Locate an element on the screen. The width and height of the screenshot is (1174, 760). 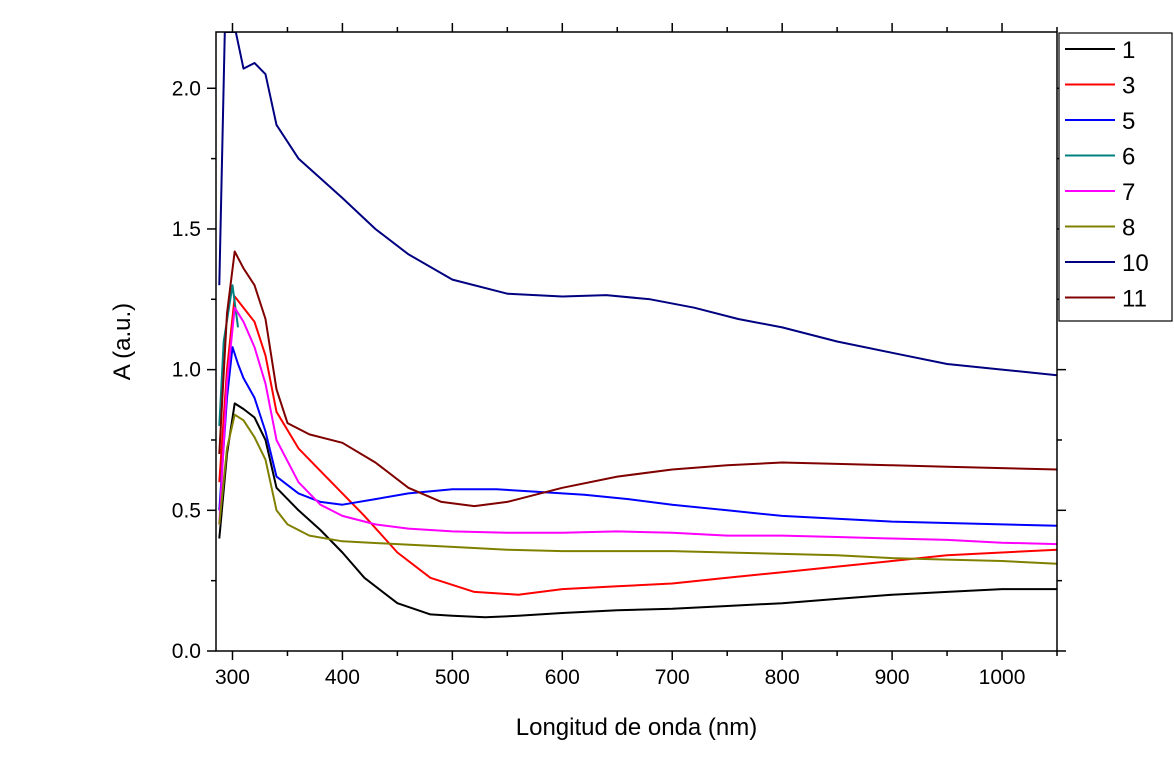
x-tick-label: 700 is located at coordinates (672, 677).